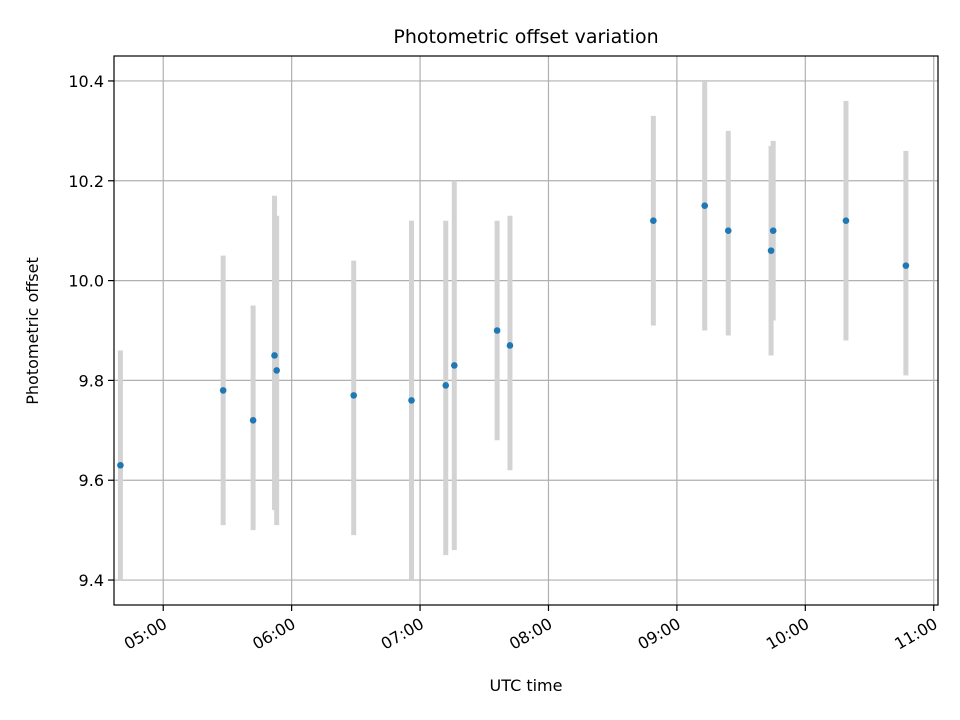  Describe the element at coordinates (91, 580) in the screenshot. I see `y-tick-label: 9.4` at that location.